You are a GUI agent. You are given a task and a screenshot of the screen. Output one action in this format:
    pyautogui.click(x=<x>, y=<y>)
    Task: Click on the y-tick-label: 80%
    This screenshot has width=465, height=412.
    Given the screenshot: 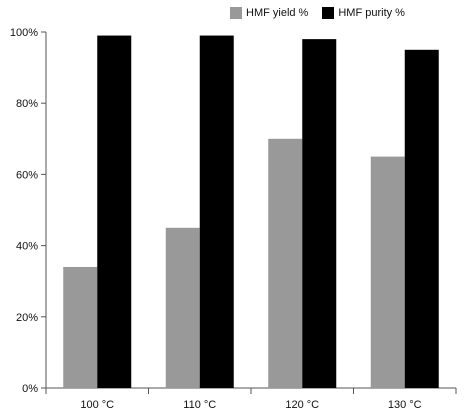 What is the action you would take?
    pyautogui.click(x=27, y=104)
    